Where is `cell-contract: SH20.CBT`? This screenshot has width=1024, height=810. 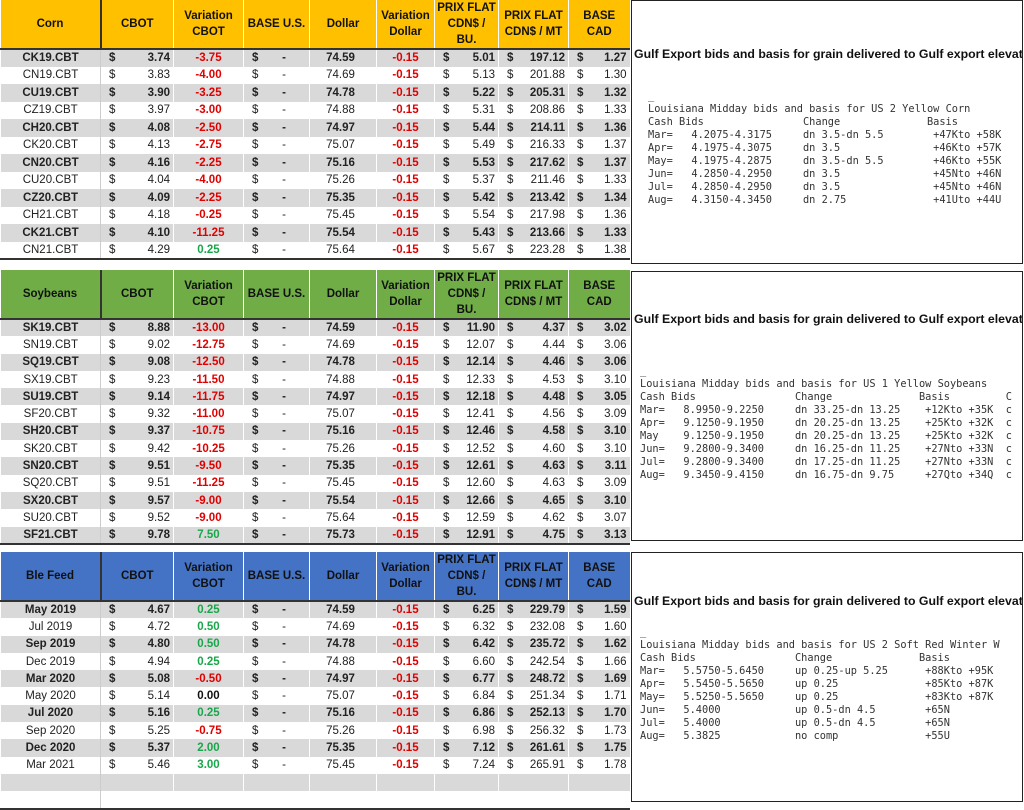
cell-contract: SH20.CBT is located at coordinates (50, 431).